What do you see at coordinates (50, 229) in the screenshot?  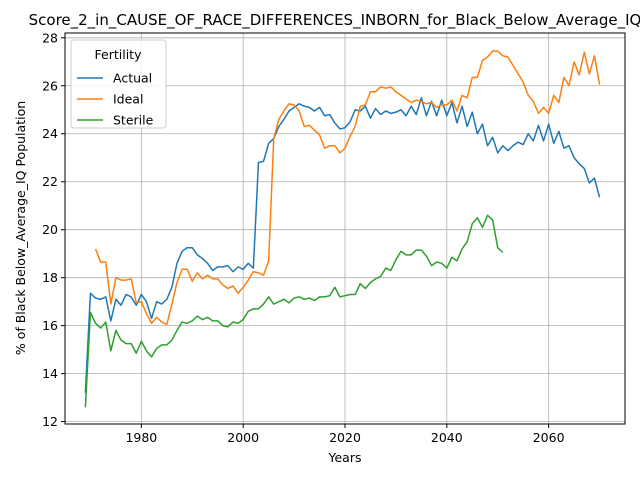 I see `y-tick-label: 20` at bounding box center [50, 229].